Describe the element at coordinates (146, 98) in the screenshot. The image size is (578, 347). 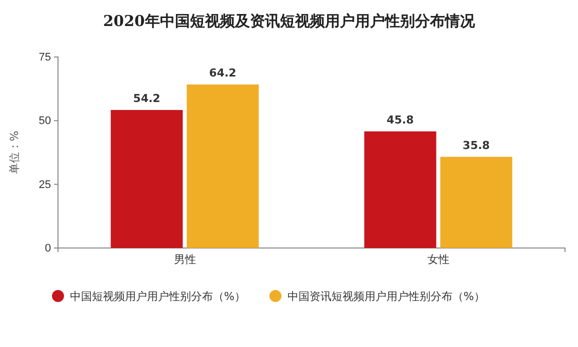
I see `data-label: 54.2` at that location.